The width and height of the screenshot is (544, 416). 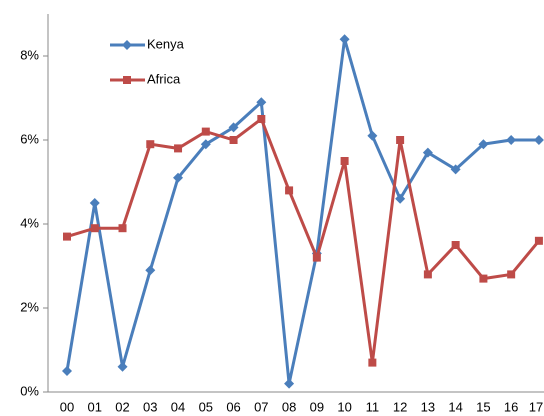 I want to click on x-tick-label: 00, so click(x=67, y=406).